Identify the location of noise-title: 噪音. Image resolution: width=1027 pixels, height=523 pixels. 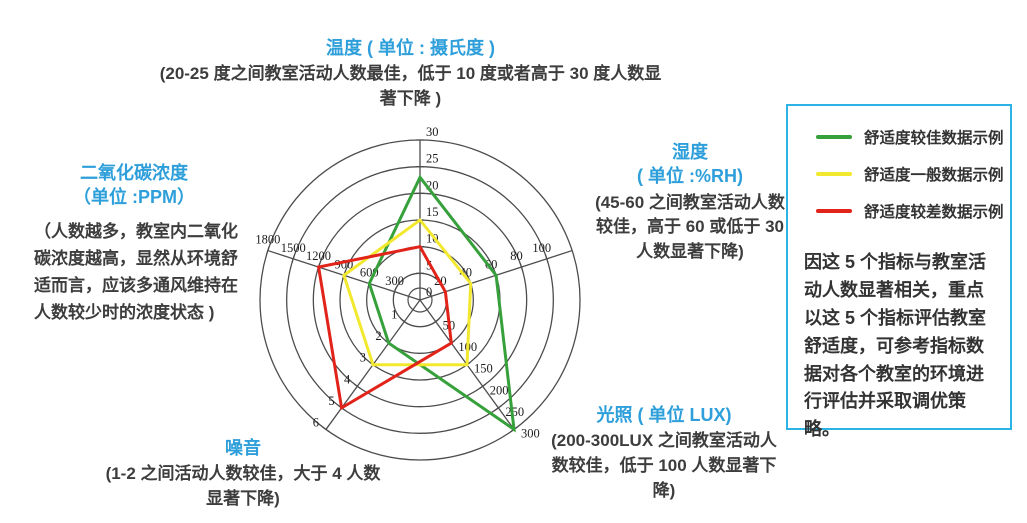
(243, 448).